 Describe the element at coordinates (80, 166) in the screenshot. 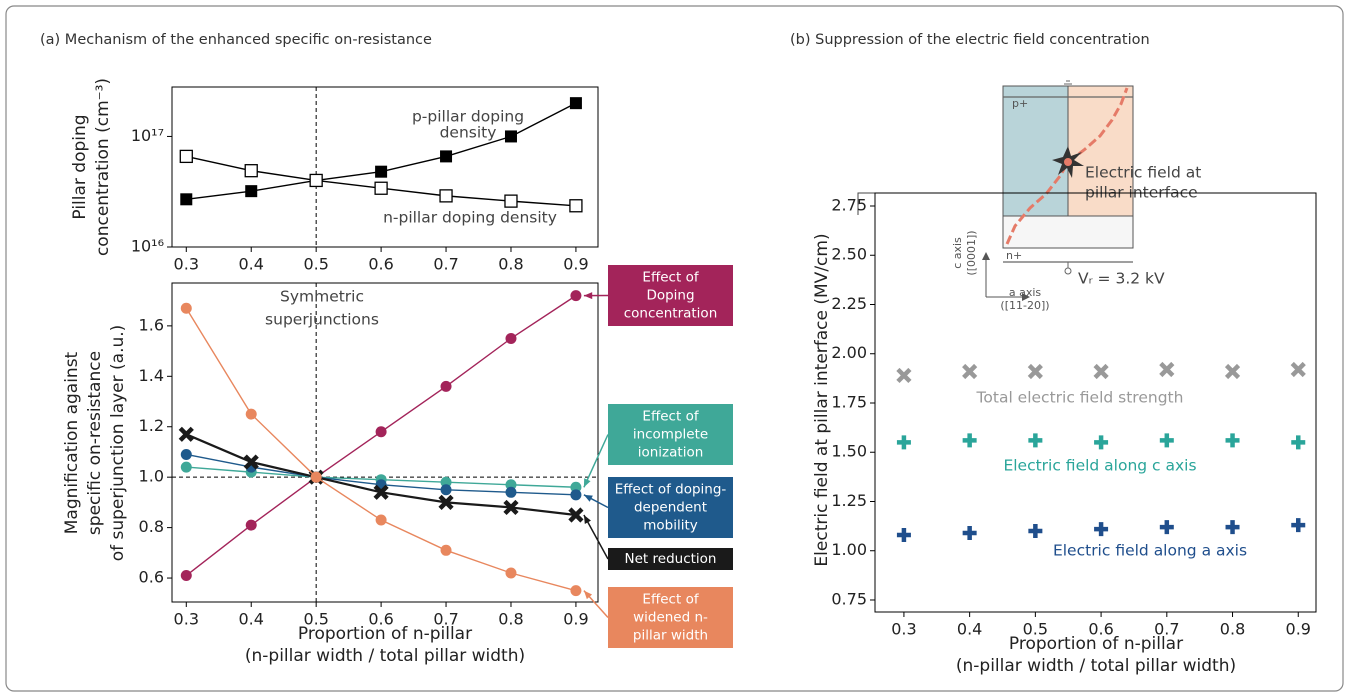

I see `y-axis-label: Pillar doping` at that location.